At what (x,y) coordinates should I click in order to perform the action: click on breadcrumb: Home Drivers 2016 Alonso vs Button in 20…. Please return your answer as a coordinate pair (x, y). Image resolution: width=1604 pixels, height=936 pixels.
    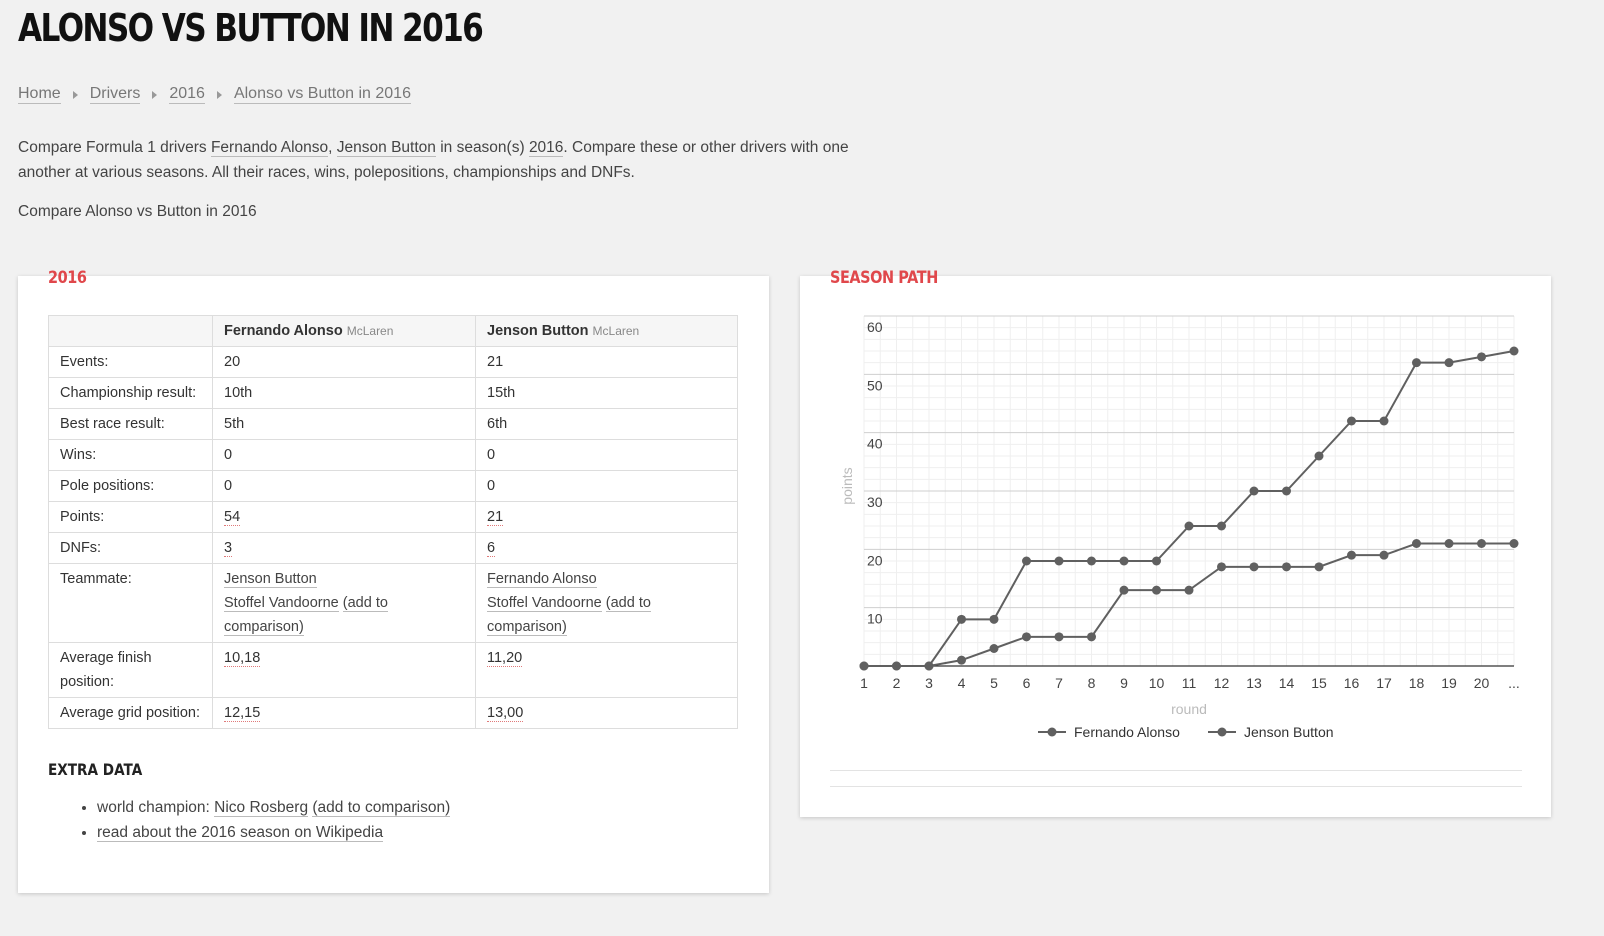
    Looking at the image, I should click on (214, 94).